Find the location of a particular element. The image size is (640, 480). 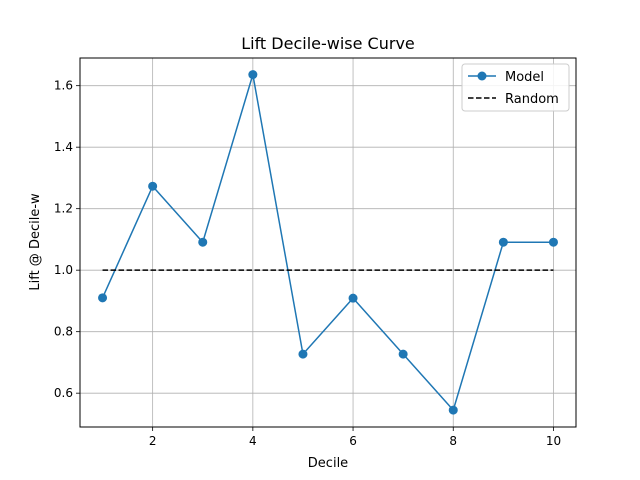

x-tick-label: 2 is located at coordinates (153, 441).